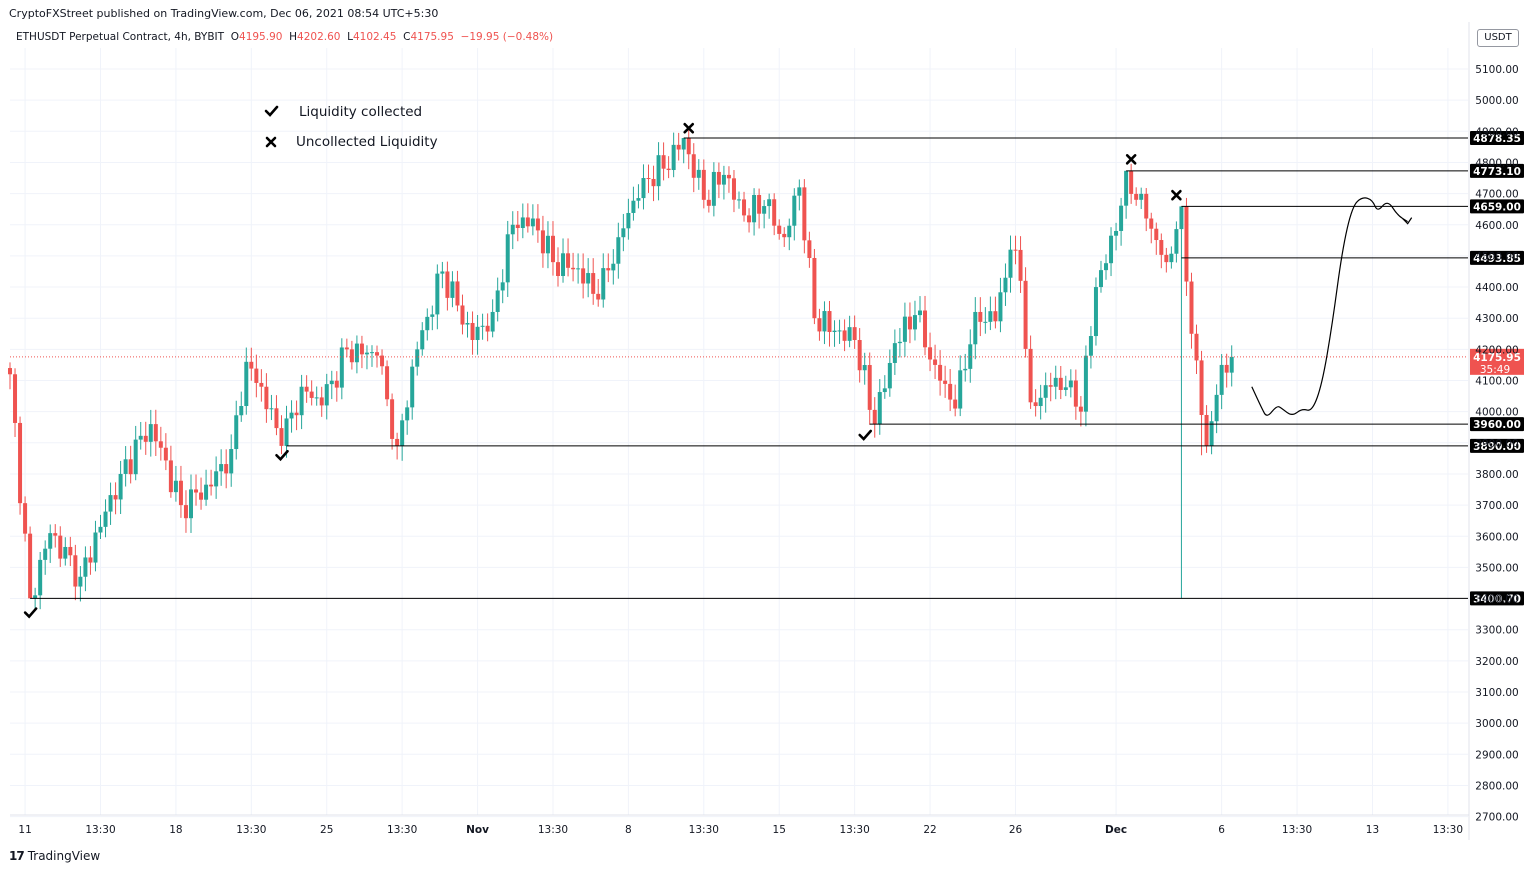 The image size is (1536, 872). I want to click on level-badge-label: 3890.00, so click(1497, 447).